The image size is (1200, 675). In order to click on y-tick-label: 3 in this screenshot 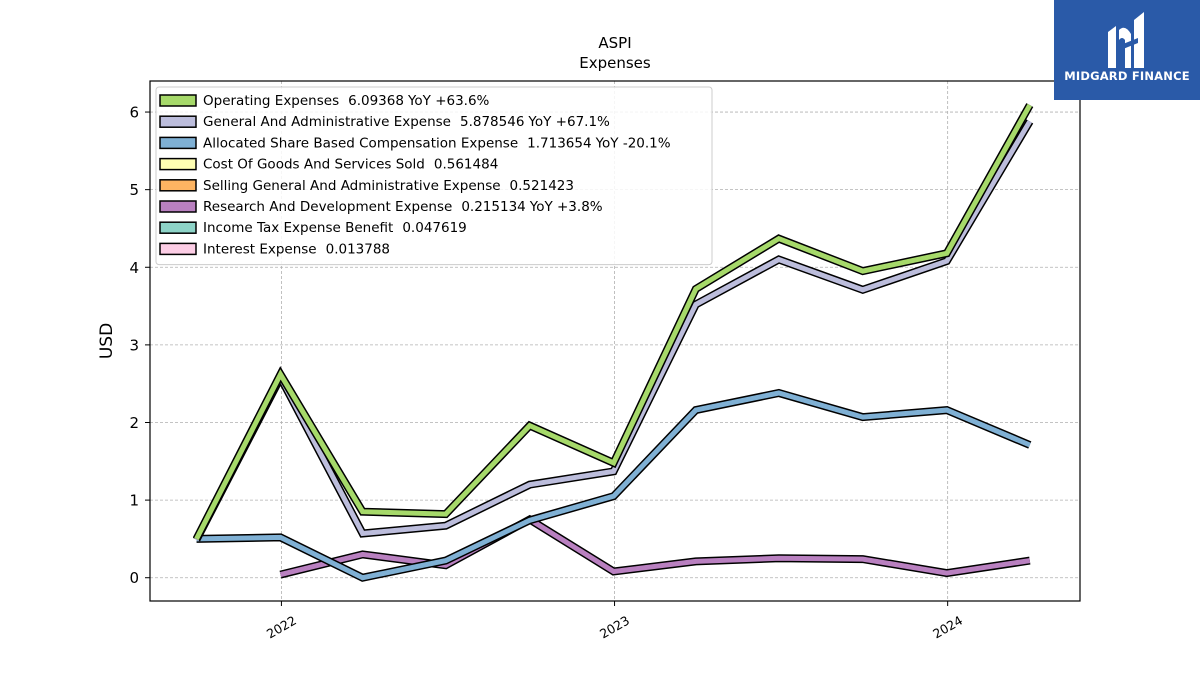, I will do `click(134, 345)`.